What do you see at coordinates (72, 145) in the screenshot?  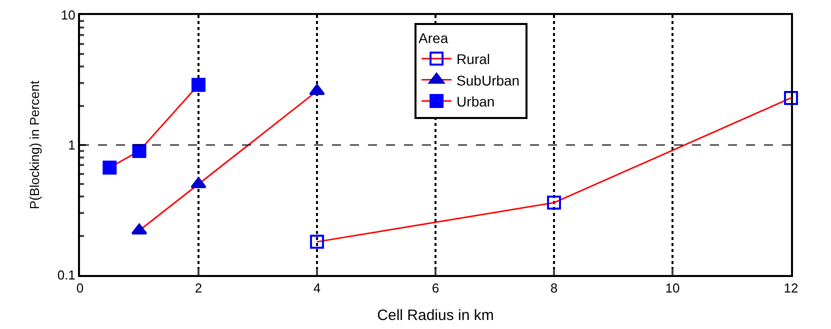 I see `y-tick-label: 1` at bounding box center [72, 145].